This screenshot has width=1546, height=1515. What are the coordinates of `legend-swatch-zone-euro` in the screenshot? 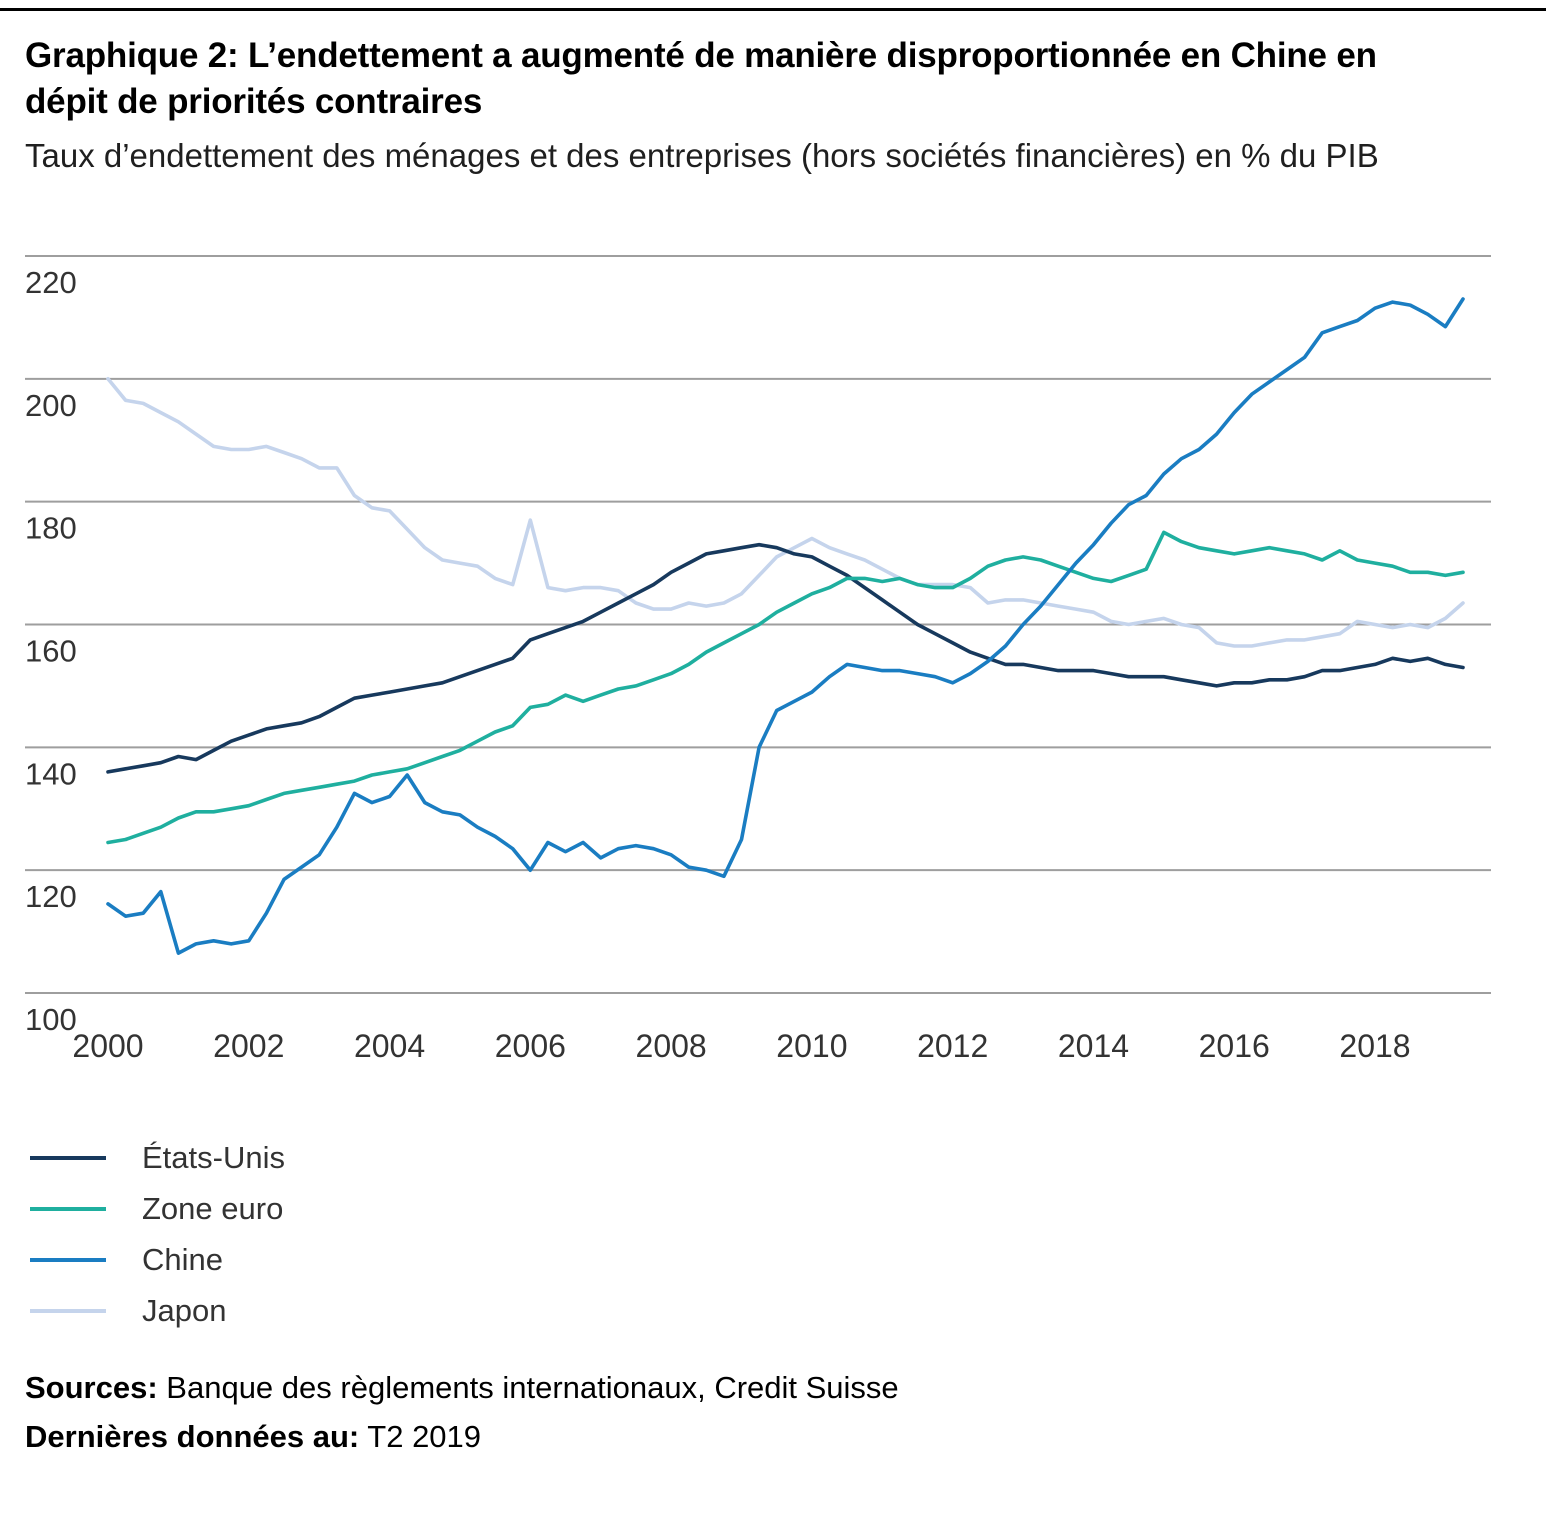 It's located at (68, 1209).